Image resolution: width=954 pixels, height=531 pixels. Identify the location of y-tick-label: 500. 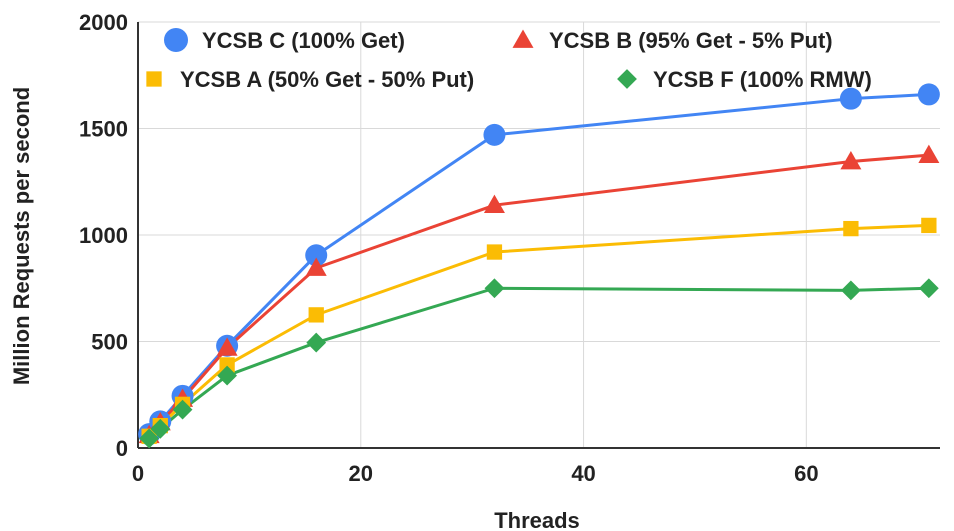
(109, 342).